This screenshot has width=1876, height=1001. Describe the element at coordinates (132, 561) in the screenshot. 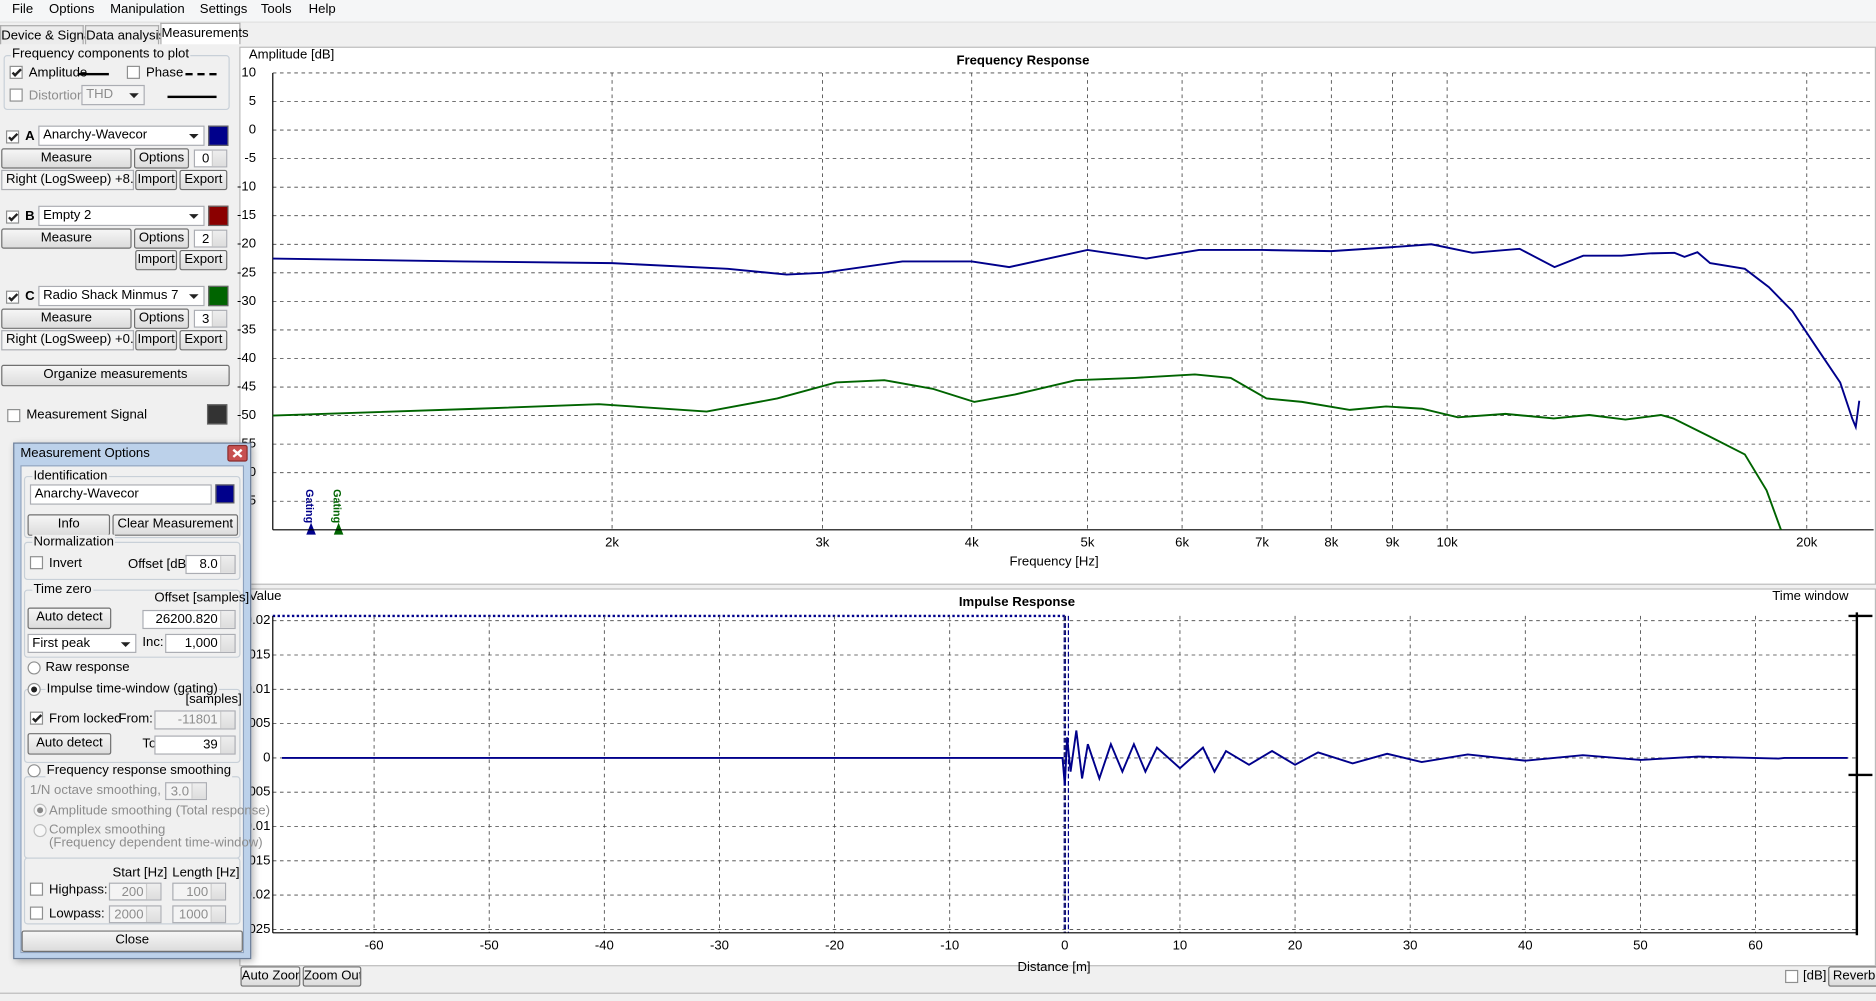

I see `group-box` at that location.